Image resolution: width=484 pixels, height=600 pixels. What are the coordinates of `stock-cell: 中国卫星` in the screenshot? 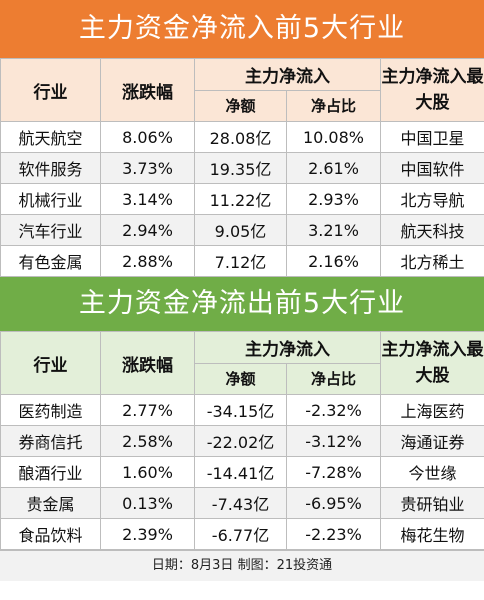 It's located at (432, 137).